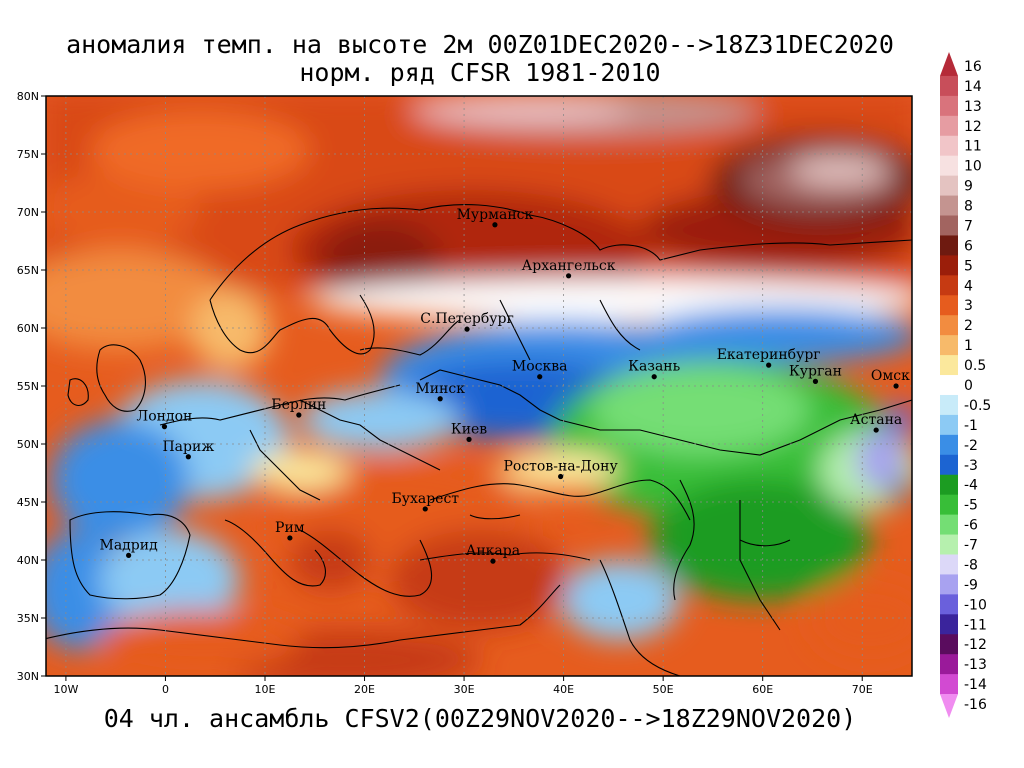 The image size is (1024, 768). What do you see at coordinates (298, 405) in the screenshot?
I see `city-label: Берлин` at bounding box center [298, 405].